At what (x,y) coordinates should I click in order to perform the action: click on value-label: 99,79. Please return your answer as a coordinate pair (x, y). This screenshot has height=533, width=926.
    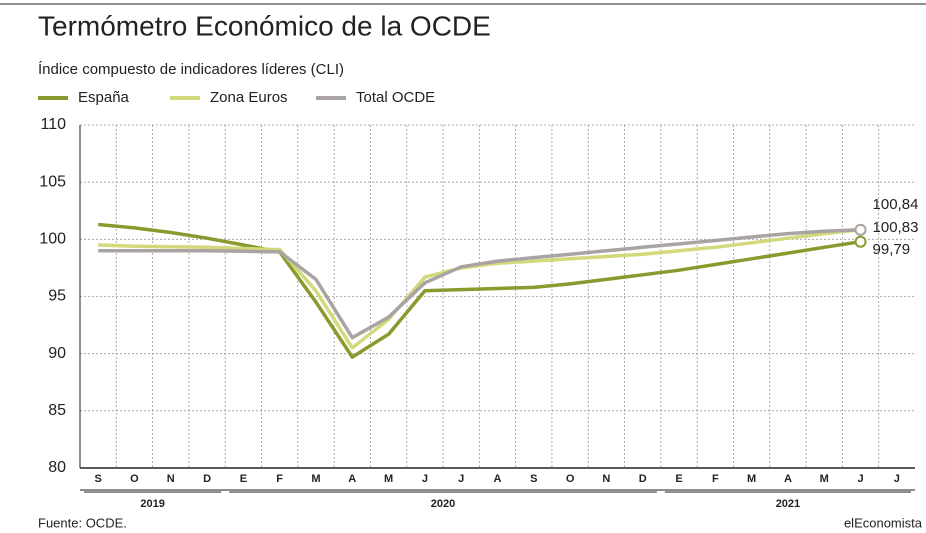
    Looking at the image, I should click on (892, 249).